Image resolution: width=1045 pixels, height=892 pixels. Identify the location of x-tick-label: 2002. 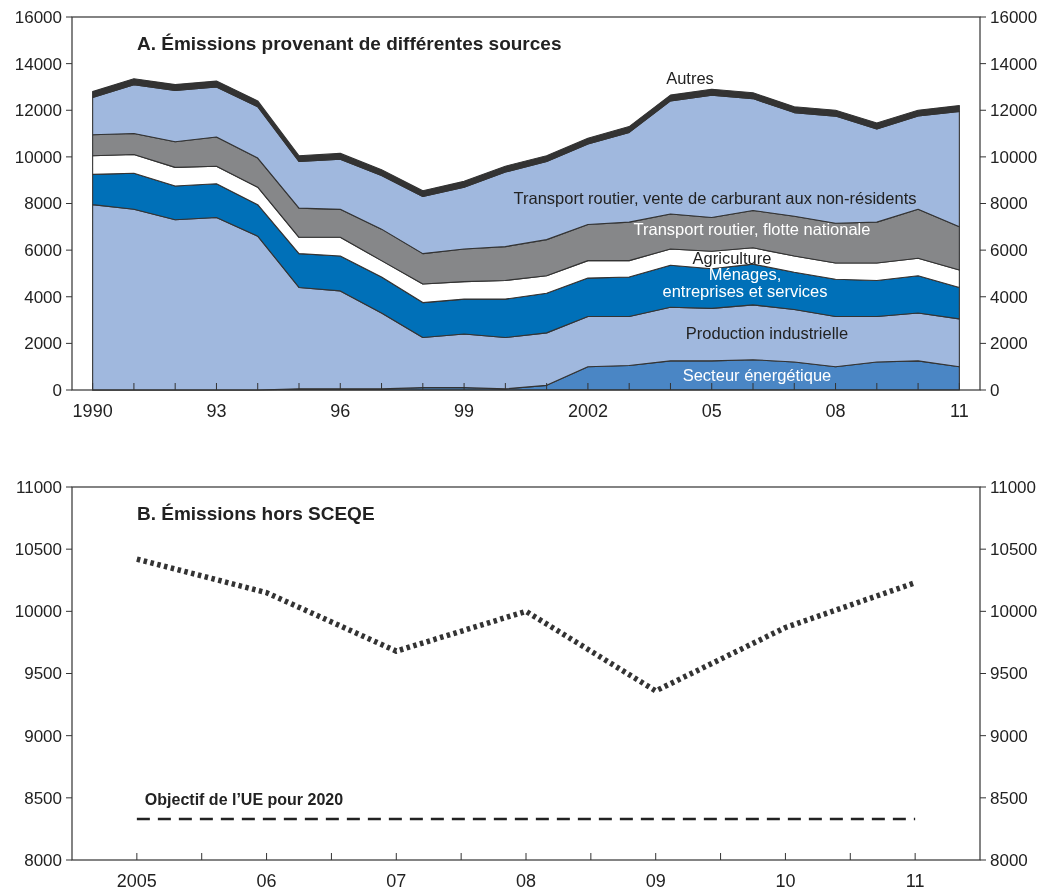
(587, 411).